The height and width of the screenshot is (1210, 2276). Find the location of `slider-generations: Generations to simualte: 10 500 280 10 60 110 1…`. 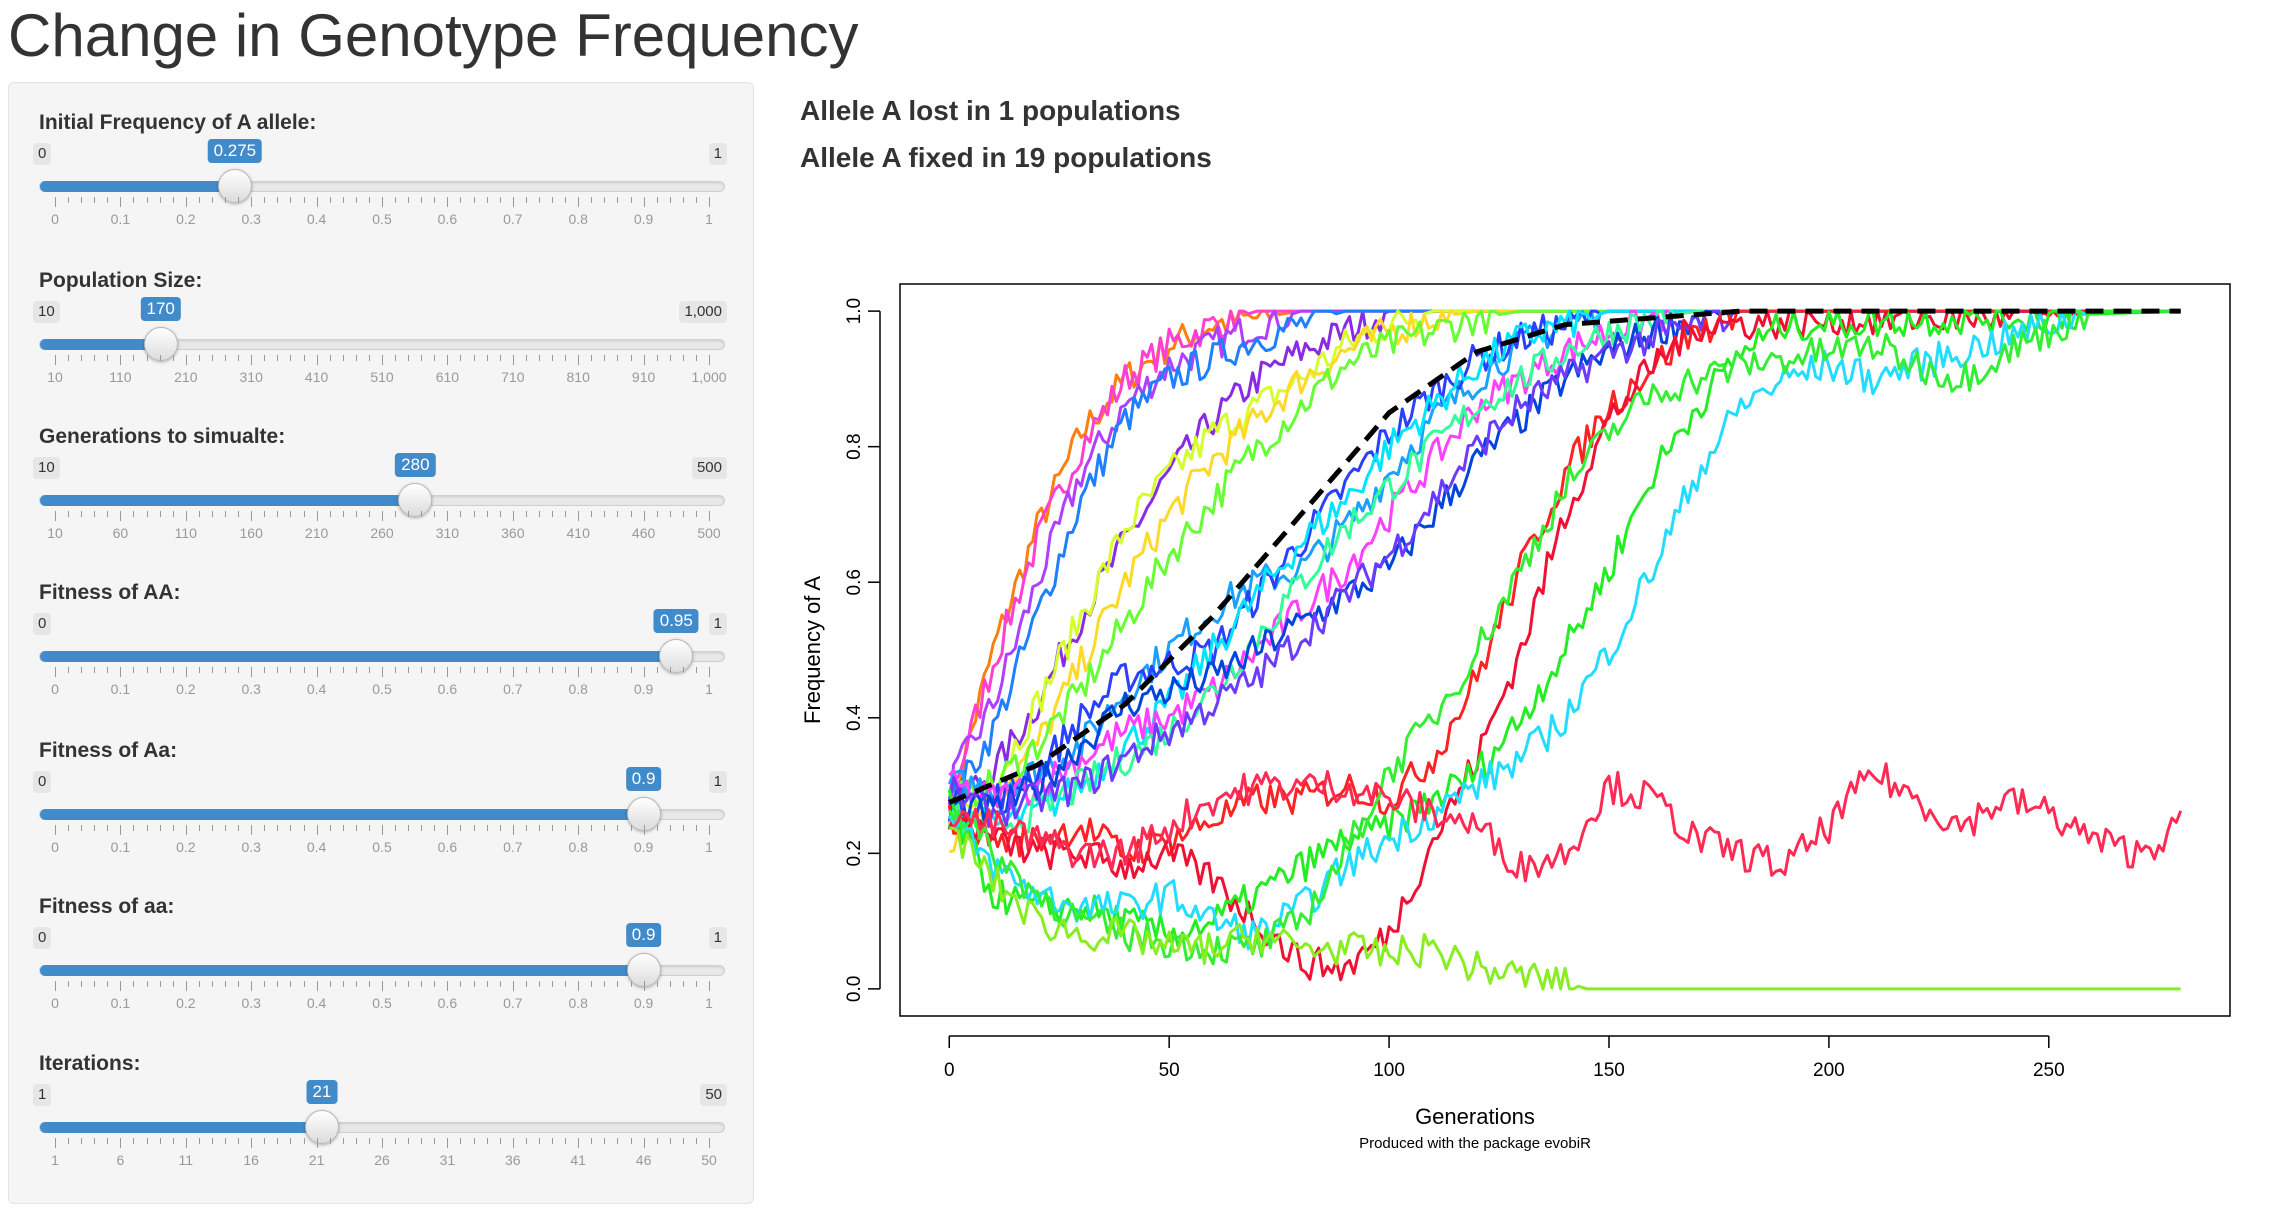

slider-generations: Generations to simualte: 10 500 280 10 60 110 1… is located at coordinates (381, 504).